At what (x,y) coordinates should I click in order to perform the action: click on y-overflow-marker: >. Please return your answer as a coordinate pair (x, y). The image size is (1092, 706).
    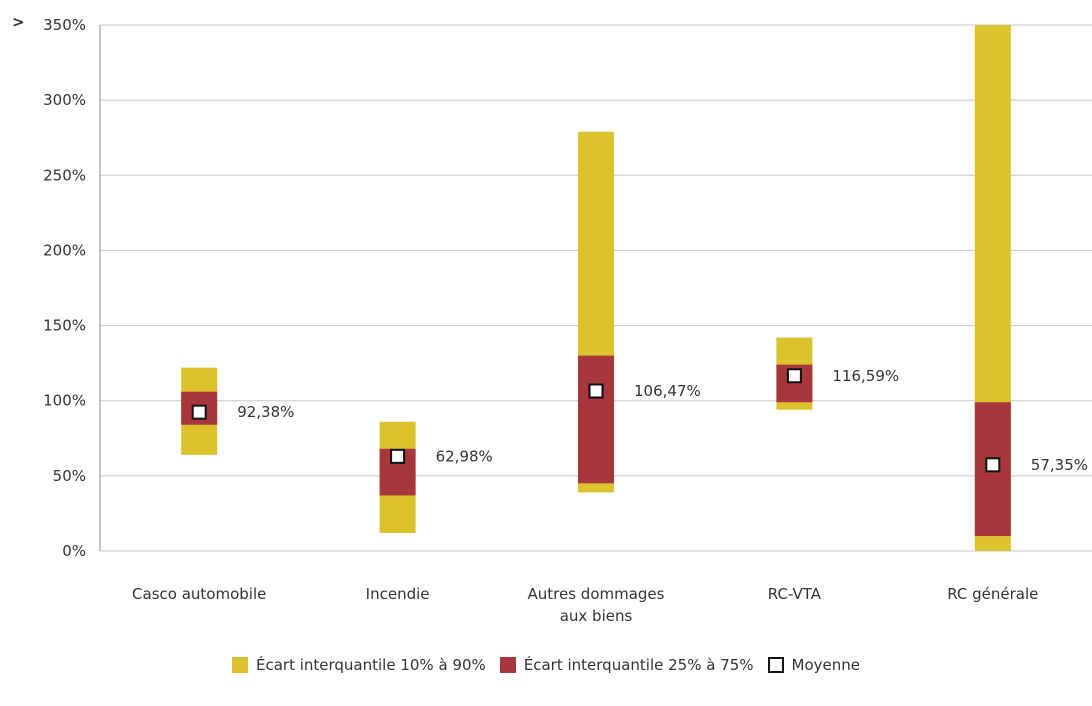
    Looking at the image, I should click on (18, 22).